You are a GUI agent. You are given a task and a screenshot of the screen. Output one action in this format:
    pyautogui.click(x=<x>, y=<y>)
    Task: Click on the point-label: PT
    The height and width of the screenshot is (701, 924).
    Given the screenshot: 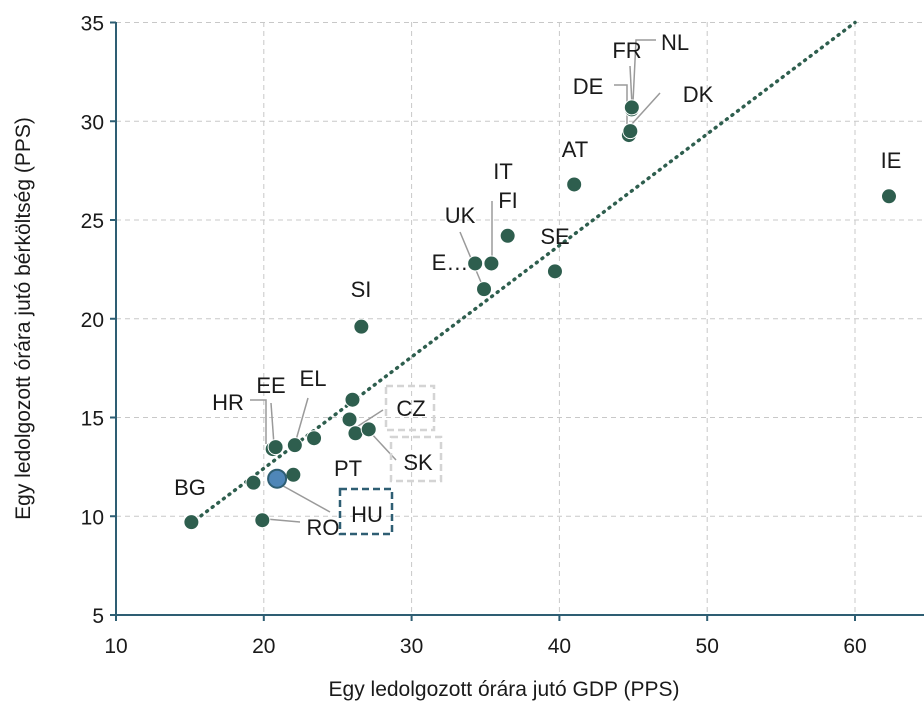 What is the action you would take?
    pyautogui.click(x=348, y=468)
    